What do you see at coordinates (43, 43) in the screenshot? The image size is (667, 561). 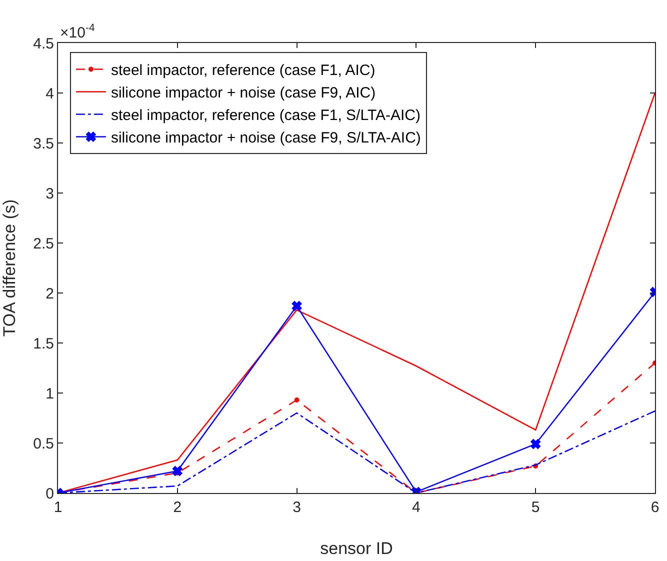 I see `y-tick-label: 4.5` at bounding box center [43, 43].